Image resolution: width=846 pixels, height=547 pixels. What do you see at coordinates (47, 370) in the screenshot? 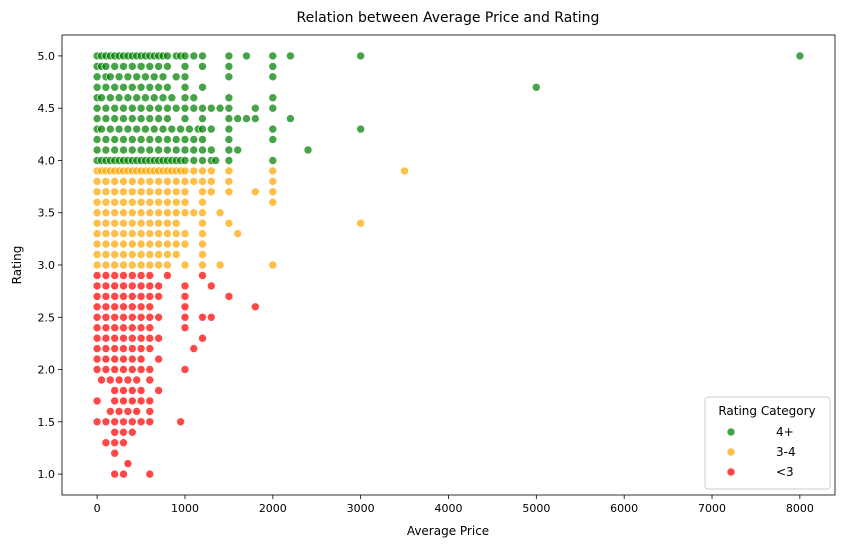
I see `y-tick-label: 2.0` at bounding box center [47, 370].